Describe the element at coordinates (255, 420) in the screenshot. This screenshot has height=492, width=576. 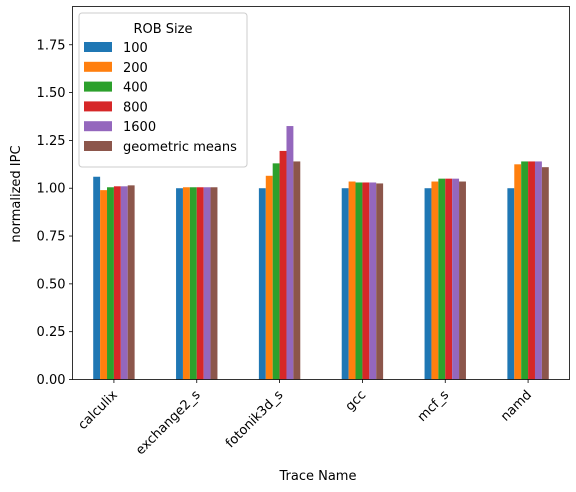
I see `x-tick-label: fotonik3d_s` at that location.